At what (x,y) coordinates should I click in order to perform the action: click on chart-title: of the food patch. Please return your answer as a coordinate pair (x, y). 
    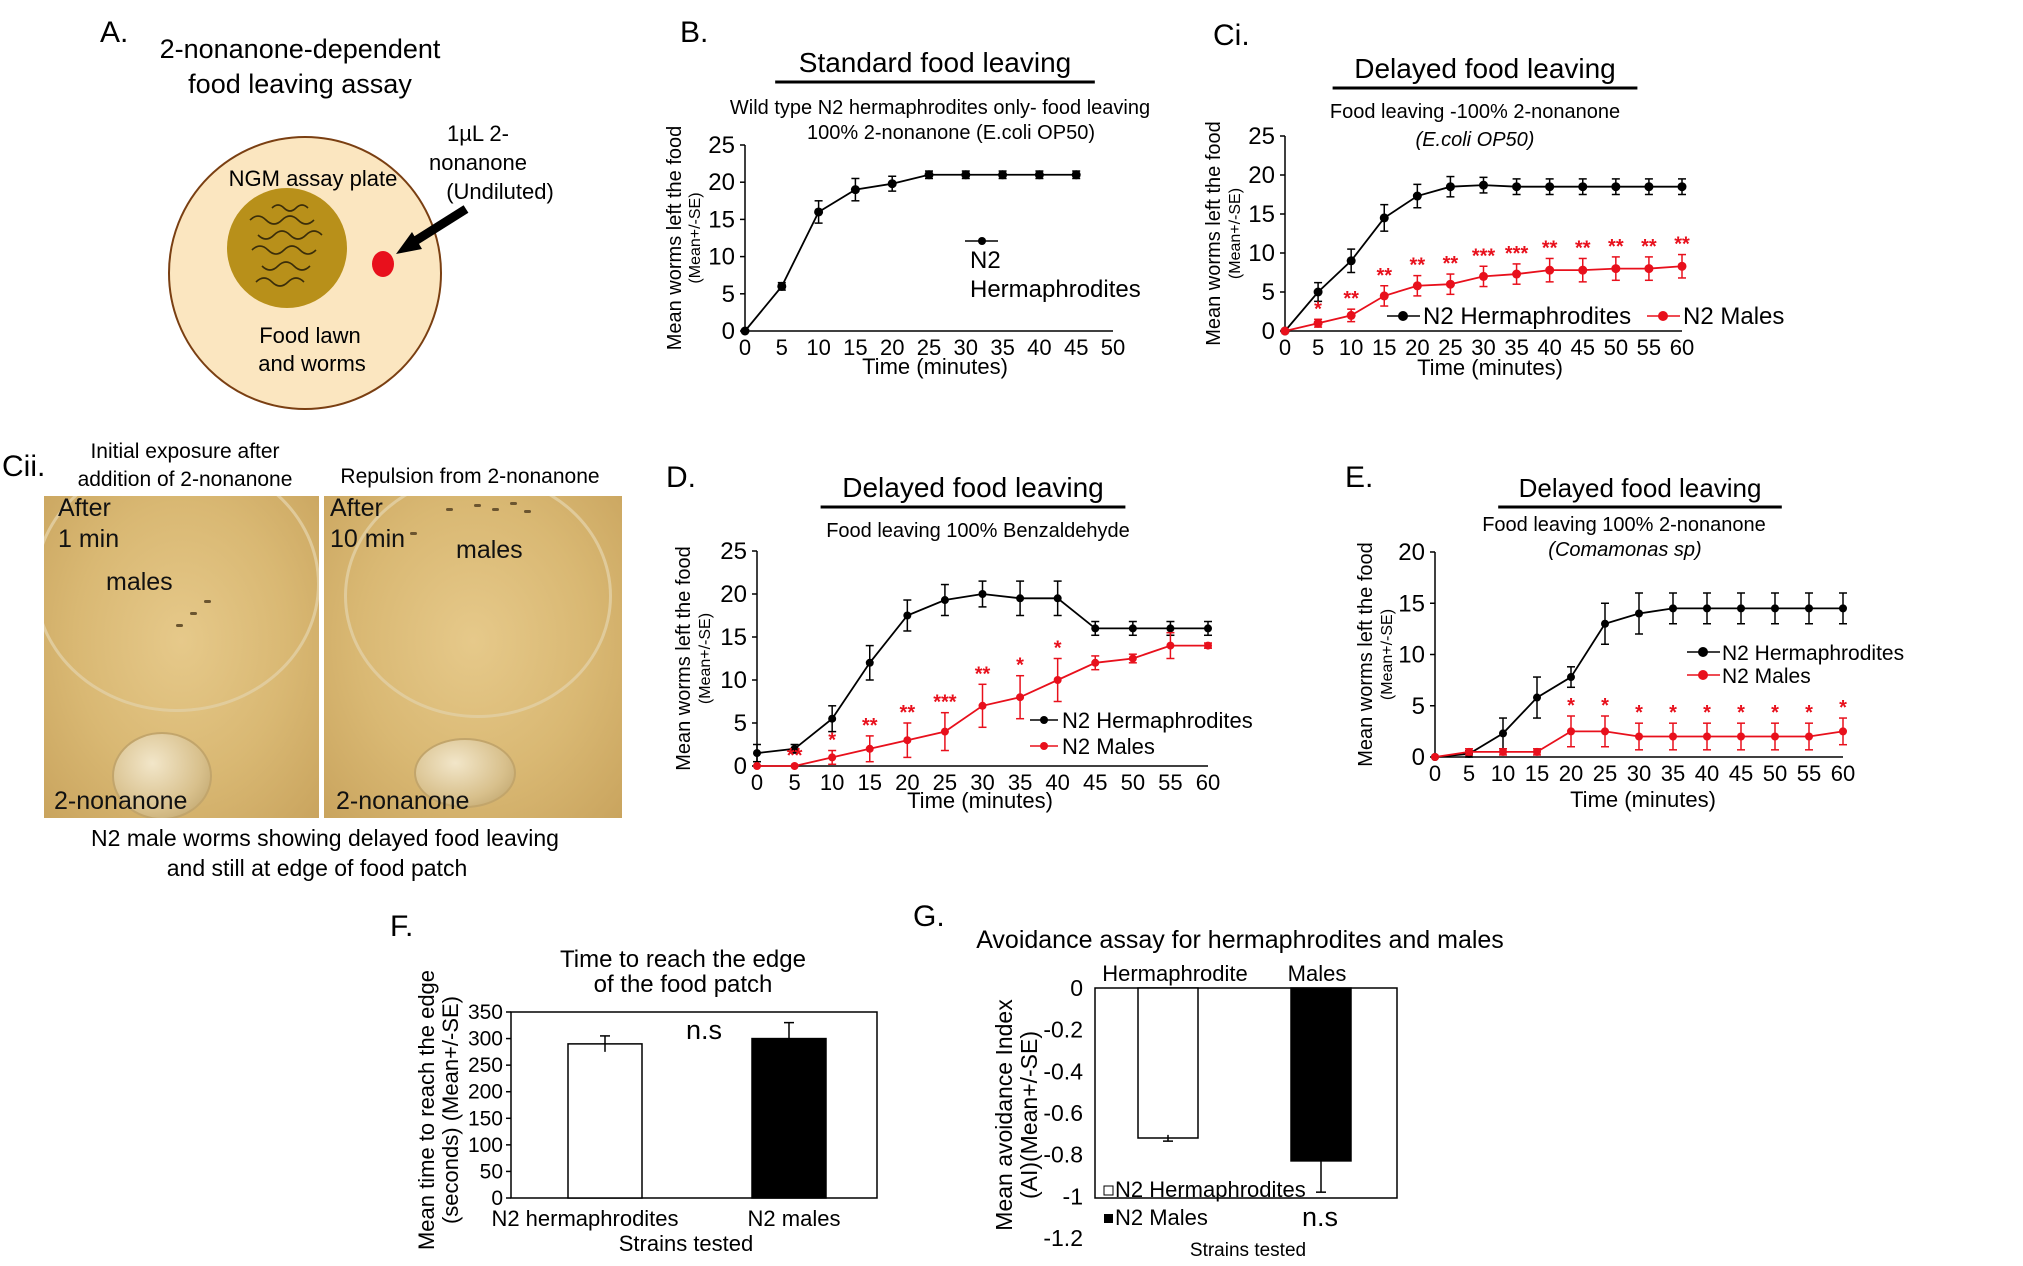
    Looking at the image, I should click on (683, 984).